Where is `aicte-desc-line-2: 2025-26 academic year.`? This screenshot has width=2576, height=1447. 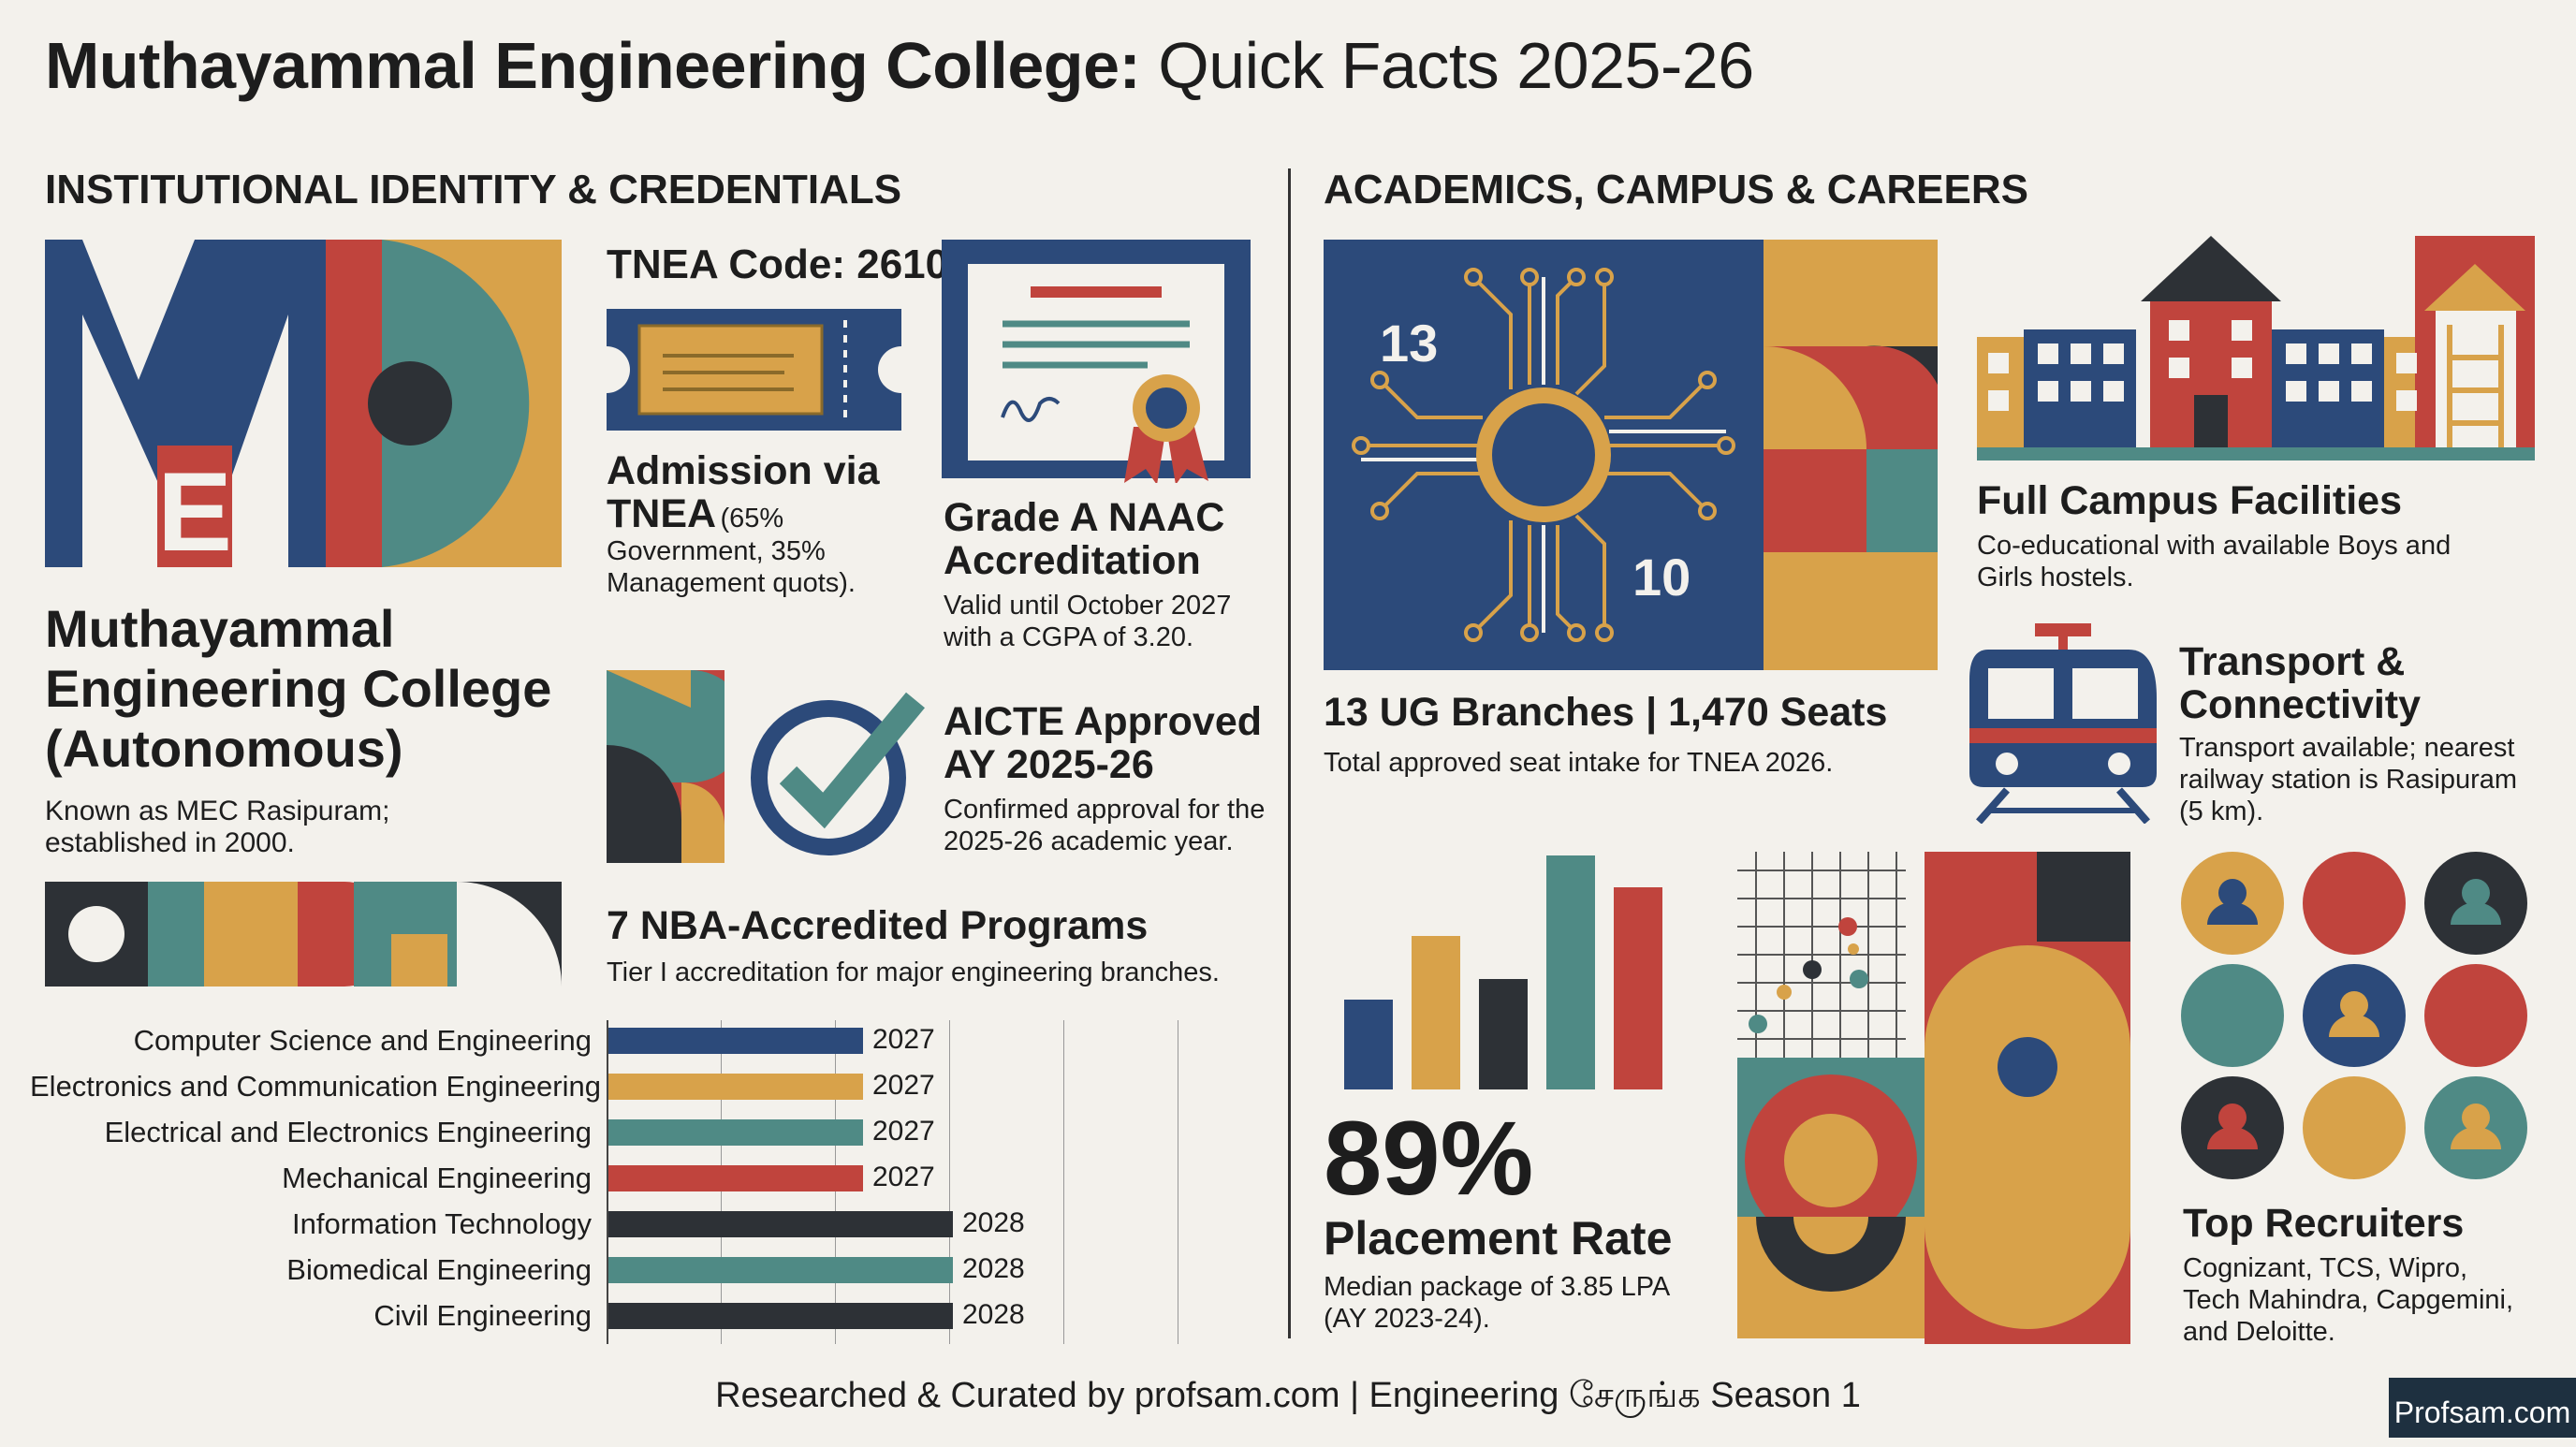
aicte-desc-line-2: 2025-26 academic year. is located at coordinates (1089, 841).